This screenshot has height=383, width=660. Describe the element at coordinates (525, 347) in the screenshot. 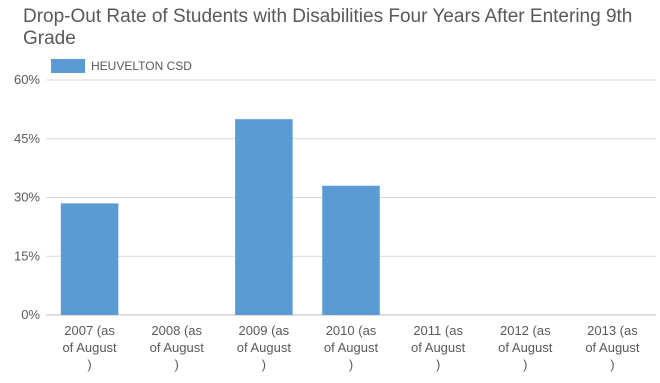

I see `x-tick-label: 2012 (as of August)` at that location.